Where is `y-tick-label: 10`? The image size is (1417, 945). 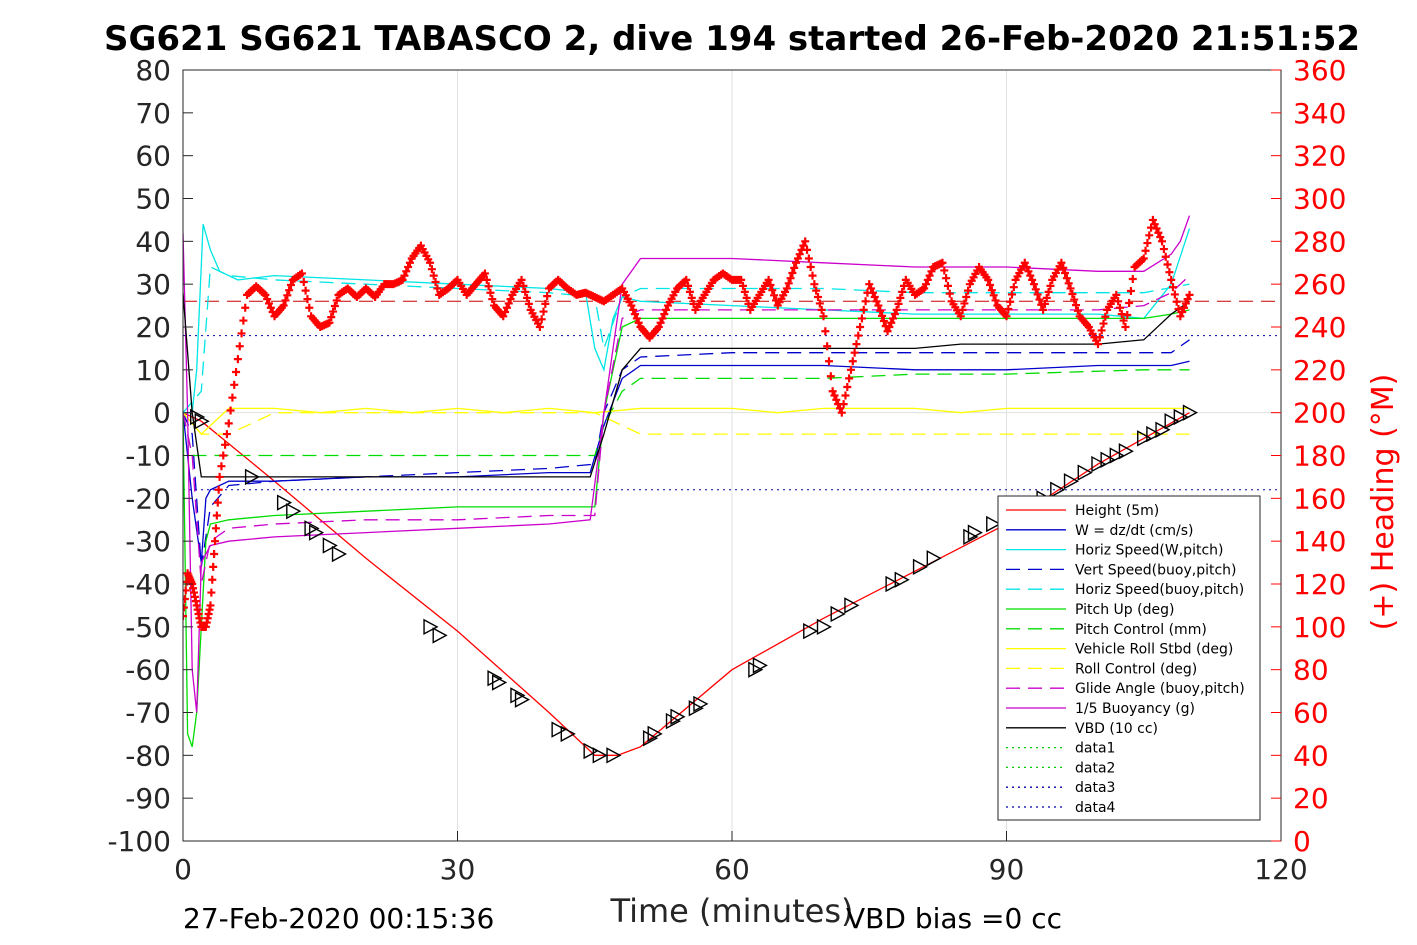 y-tick-label: 10 is located at coordinates (153, 370).